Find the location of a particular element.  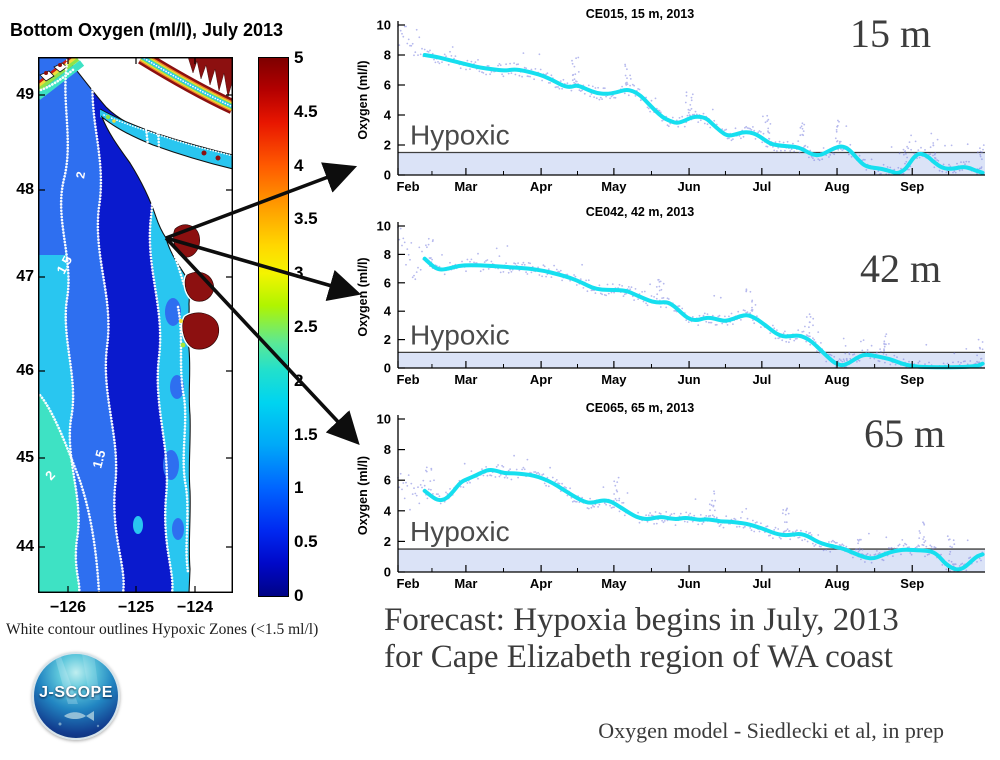

contour-label: 2 is located at coordinates (80, 174).